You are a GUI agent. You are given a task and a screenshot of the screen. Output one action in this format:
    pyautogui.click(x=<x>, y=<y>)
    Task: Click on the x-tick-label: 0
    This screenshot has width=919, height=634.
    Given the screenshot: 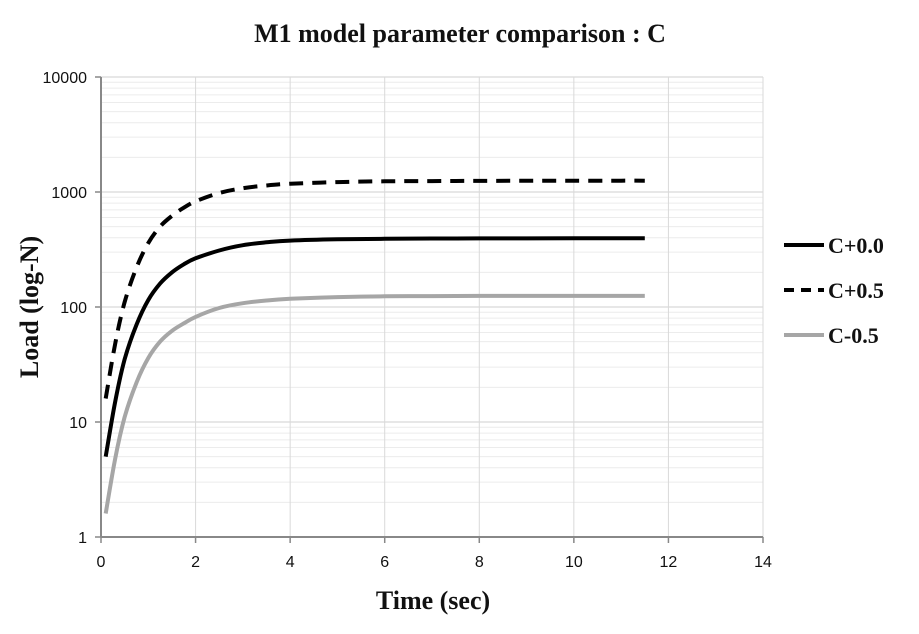 What is the action you would take?
    pyautogui.click(x=101, y=562)
    